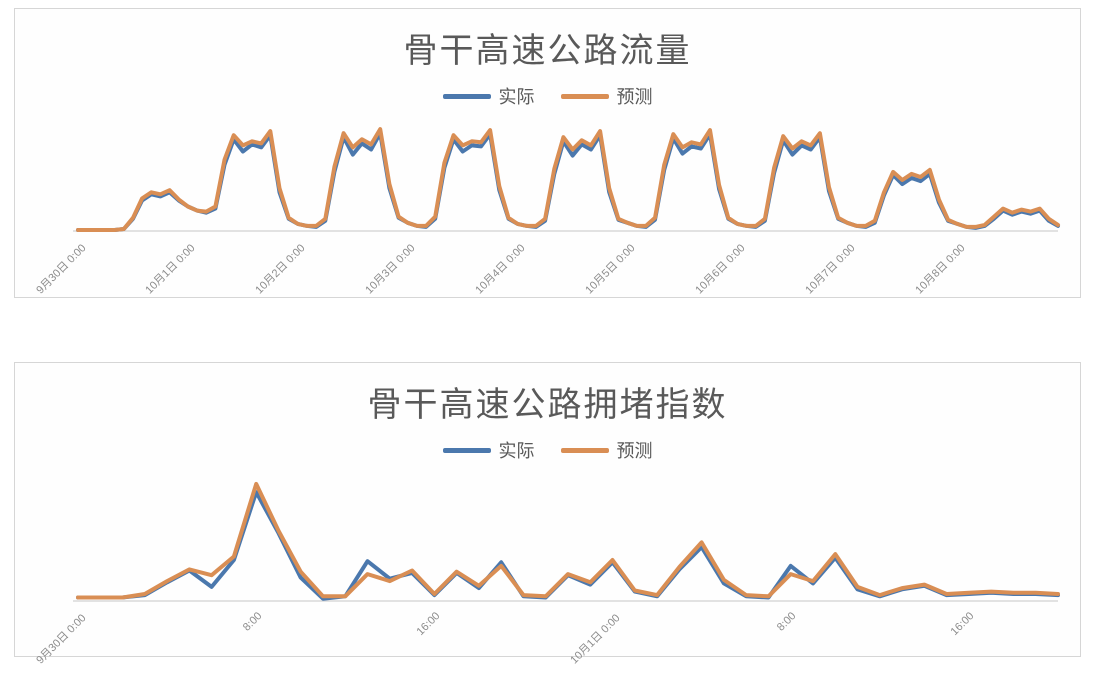 This screenshot has height=689, width=1094. Describe the element at coordinates (548, 643) in the screenshot. I see `congestion-chart-x-axis-labels: 9月30日 0:00 8:00 16:00 10月1日 0:00 8:00 16:00` at that location.